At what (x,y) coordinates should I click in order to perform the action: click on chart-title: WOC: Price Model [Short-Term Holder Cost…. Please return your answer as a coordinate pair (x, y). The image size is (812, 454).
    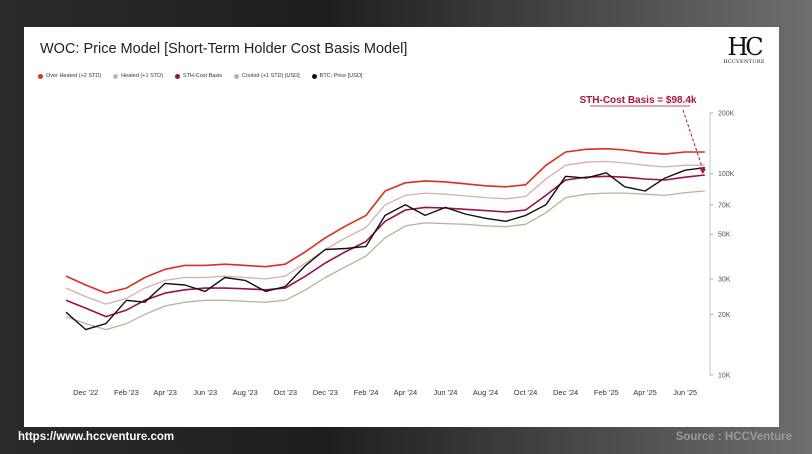
    Looking at the image, I should click on (224, 49).